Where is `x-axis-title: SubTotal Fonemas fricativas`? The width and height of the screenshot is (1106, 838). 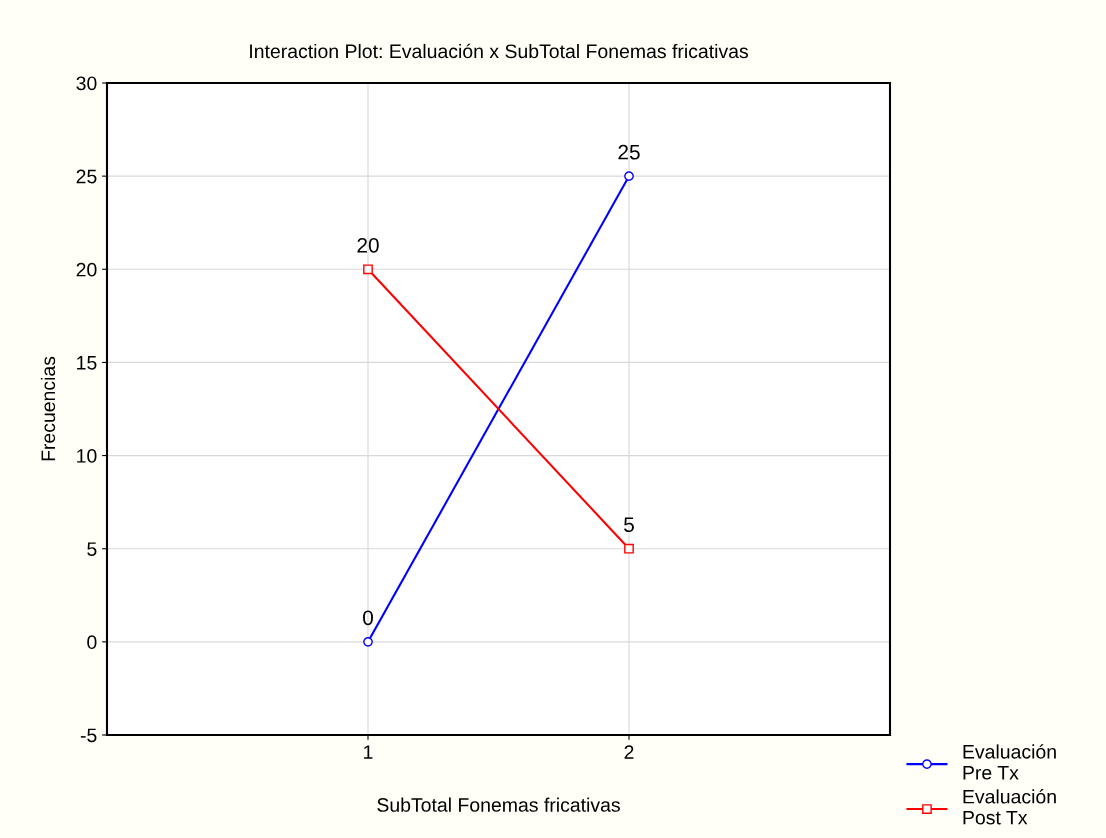
x-axis-title: SubTotal Fonemas fricativas is located at coordinates (498, 804).